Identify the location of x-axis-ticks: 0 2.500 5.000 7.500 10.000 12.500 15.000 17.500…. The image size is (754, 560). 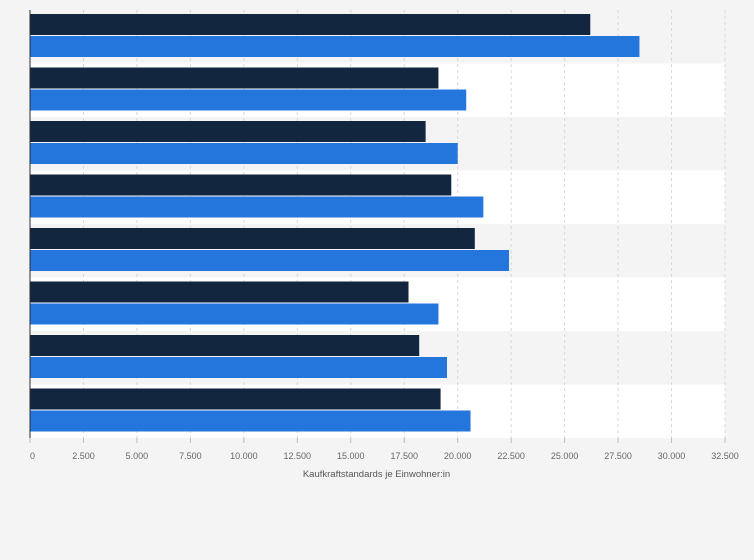
(384, 449).